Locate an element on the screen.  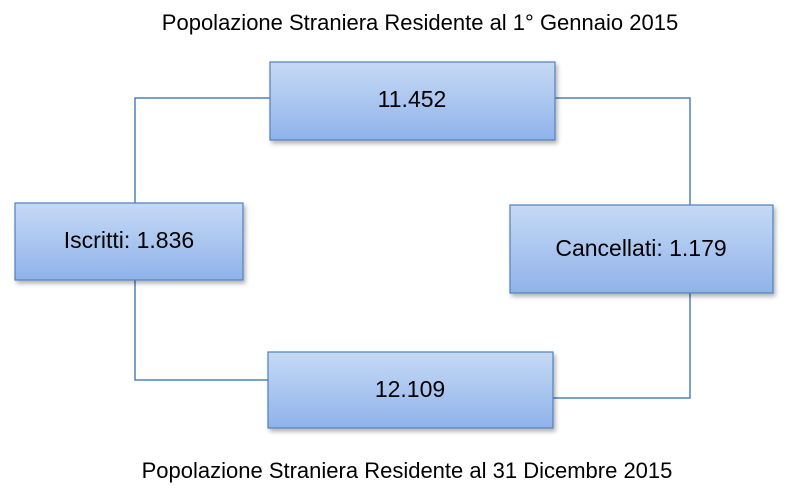
node-label: 11.452 is located at coordinates (412, 99).